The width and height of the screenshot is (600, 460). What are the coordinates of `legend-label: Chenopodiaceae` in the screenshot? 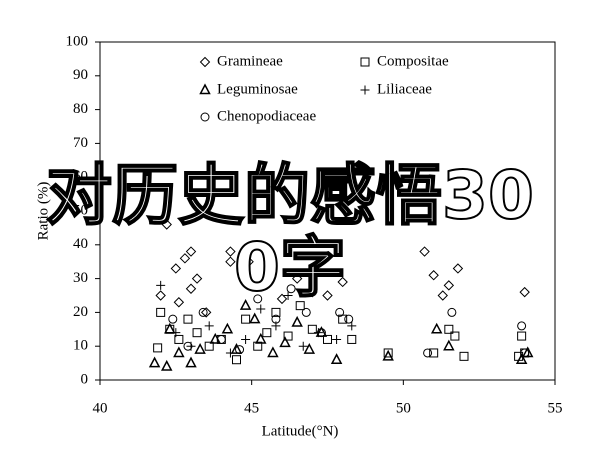 It's located at (266, 116).